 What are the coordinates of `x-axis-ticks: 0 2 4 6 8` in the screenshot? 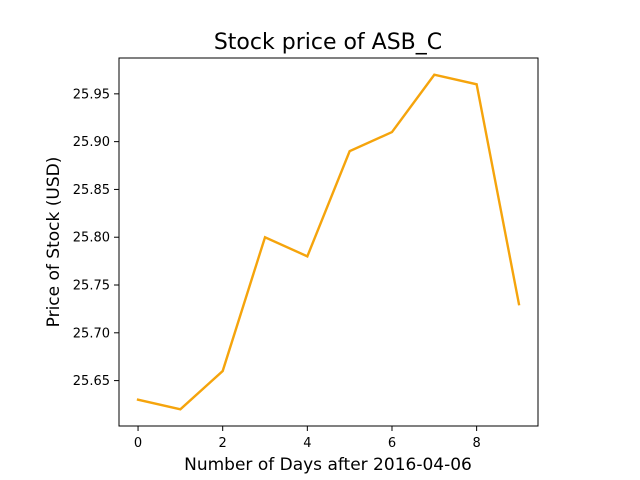 It's located at (307, 438).